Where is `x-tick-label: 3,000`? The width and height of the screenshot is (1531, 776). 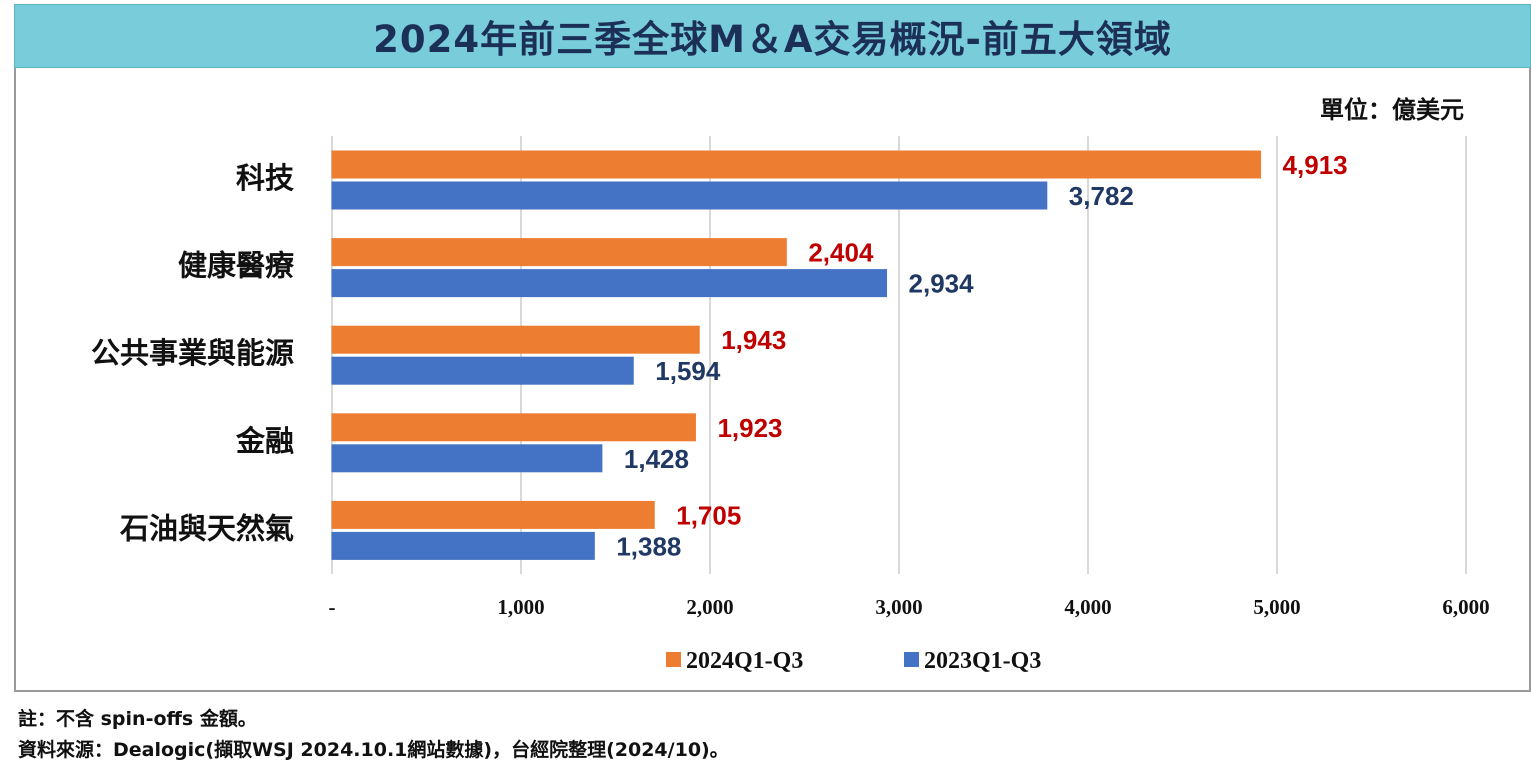 x-tick-label: 3,000 is located at coordinates (898, 607).